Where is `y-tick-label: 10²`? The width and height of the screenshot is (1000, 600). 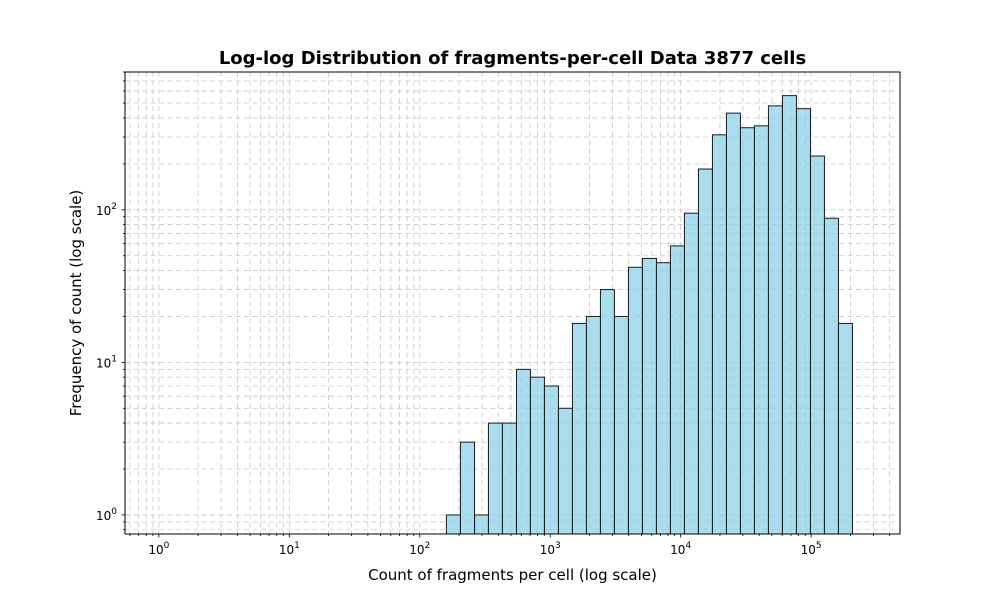
y-tick-label: 10² is located at coordinates (106, 210).